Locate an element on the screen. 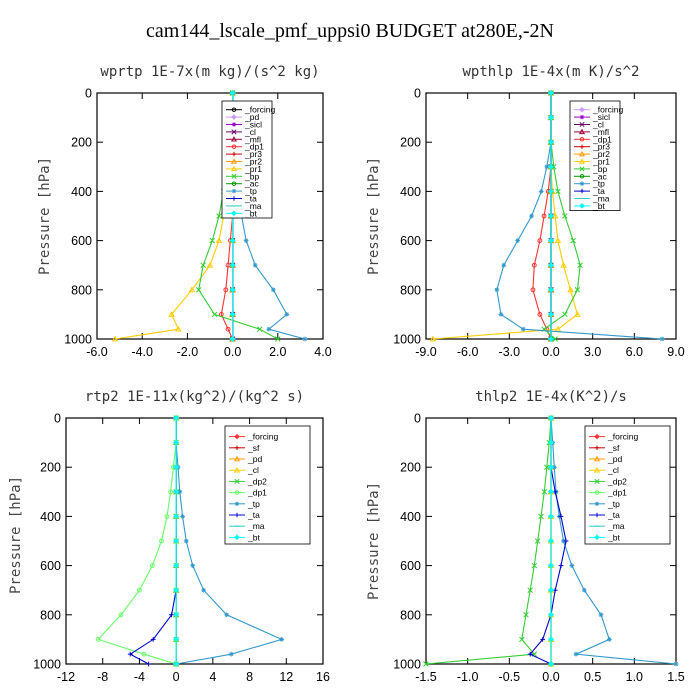 The height and width of the screenshot is (700, 700). x-tick-label: -9.0 is located at coordinates (426, 352).